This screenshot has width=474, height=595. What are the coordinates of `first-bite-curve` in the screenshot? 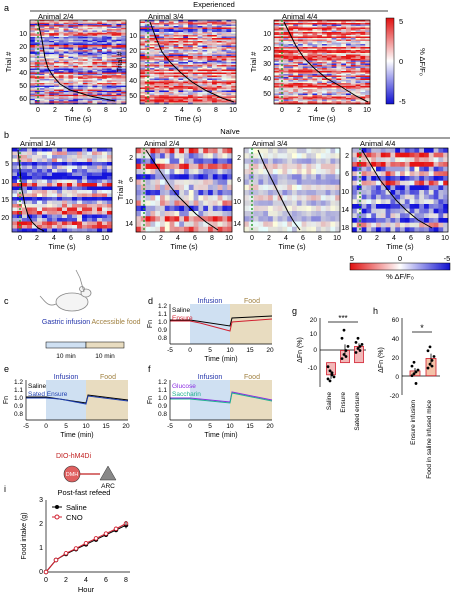 It's located at (182, 190).